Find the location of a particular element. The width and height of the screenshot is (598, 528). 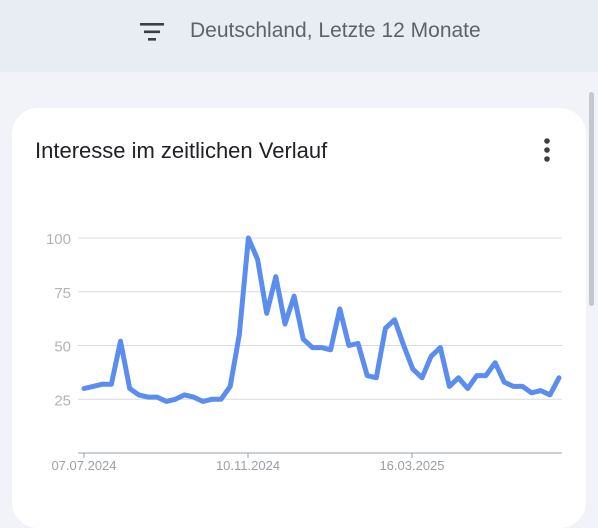

y-tick-label: 25 is located at coordinates (62, 400).